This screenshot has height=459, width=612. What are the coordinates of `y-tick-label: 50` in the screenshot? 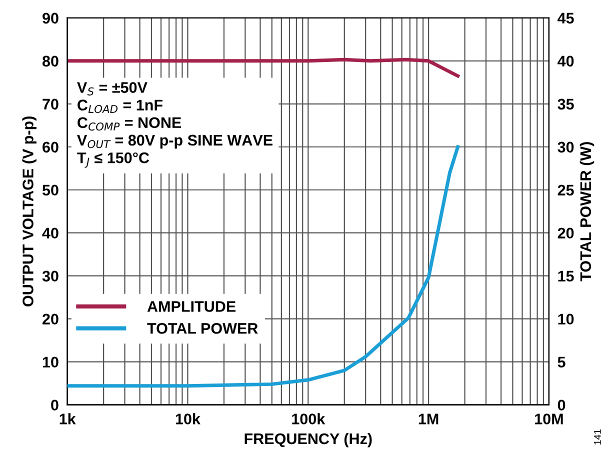 It's located at (50, 190).